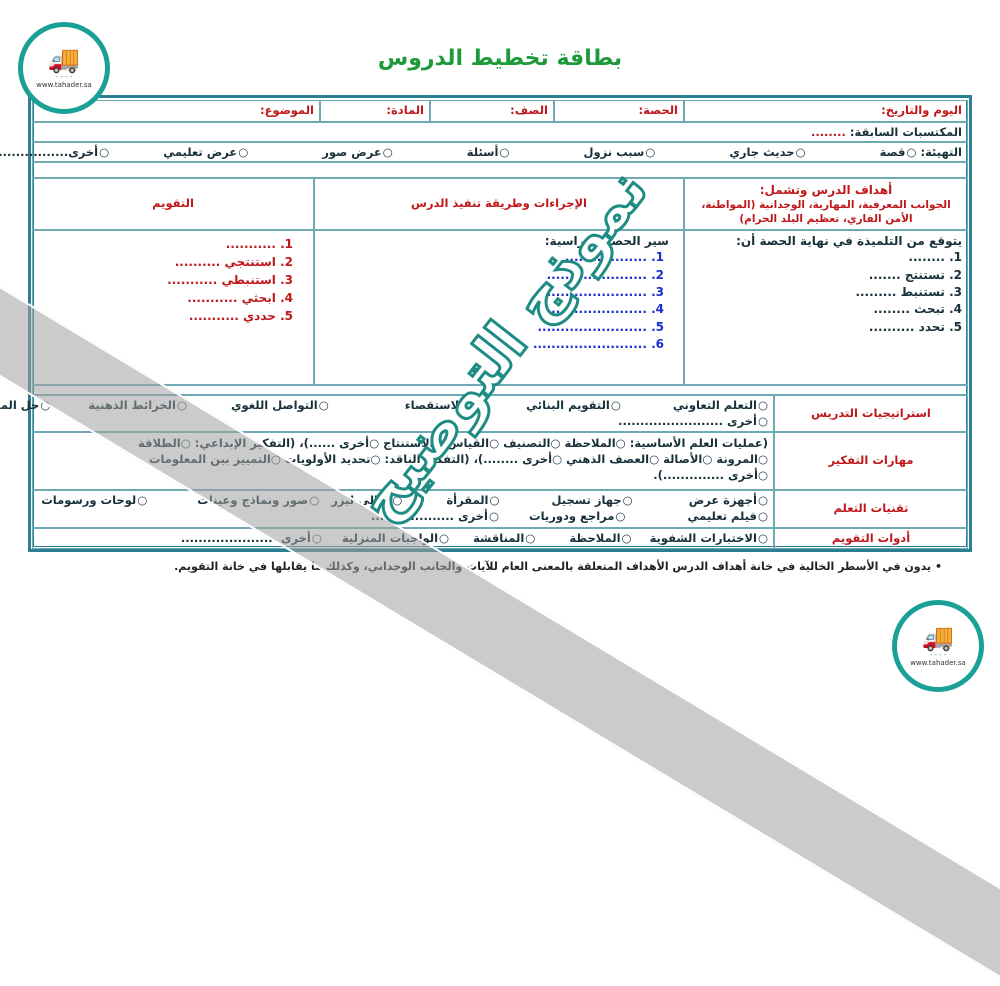 This screenshot has height=986, width=1000. Describe the element at coordinates (720, 406) in the screenshot. I see `strategy-option: التعلم التعاوني` at that location.